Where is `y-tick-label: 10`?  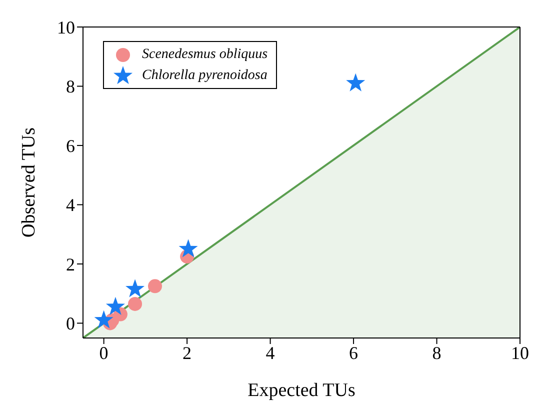
y-tick-label: 10 is located at coordinates (66, 27).